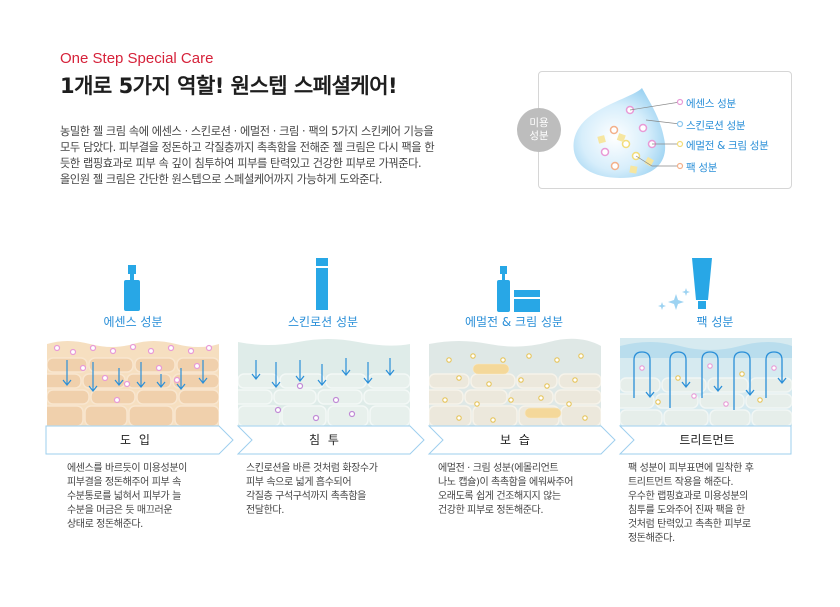  Describe the element at coordinates (137, 58) in the screenshot. I see `section-subtitle: One Step Special Care` at that location.